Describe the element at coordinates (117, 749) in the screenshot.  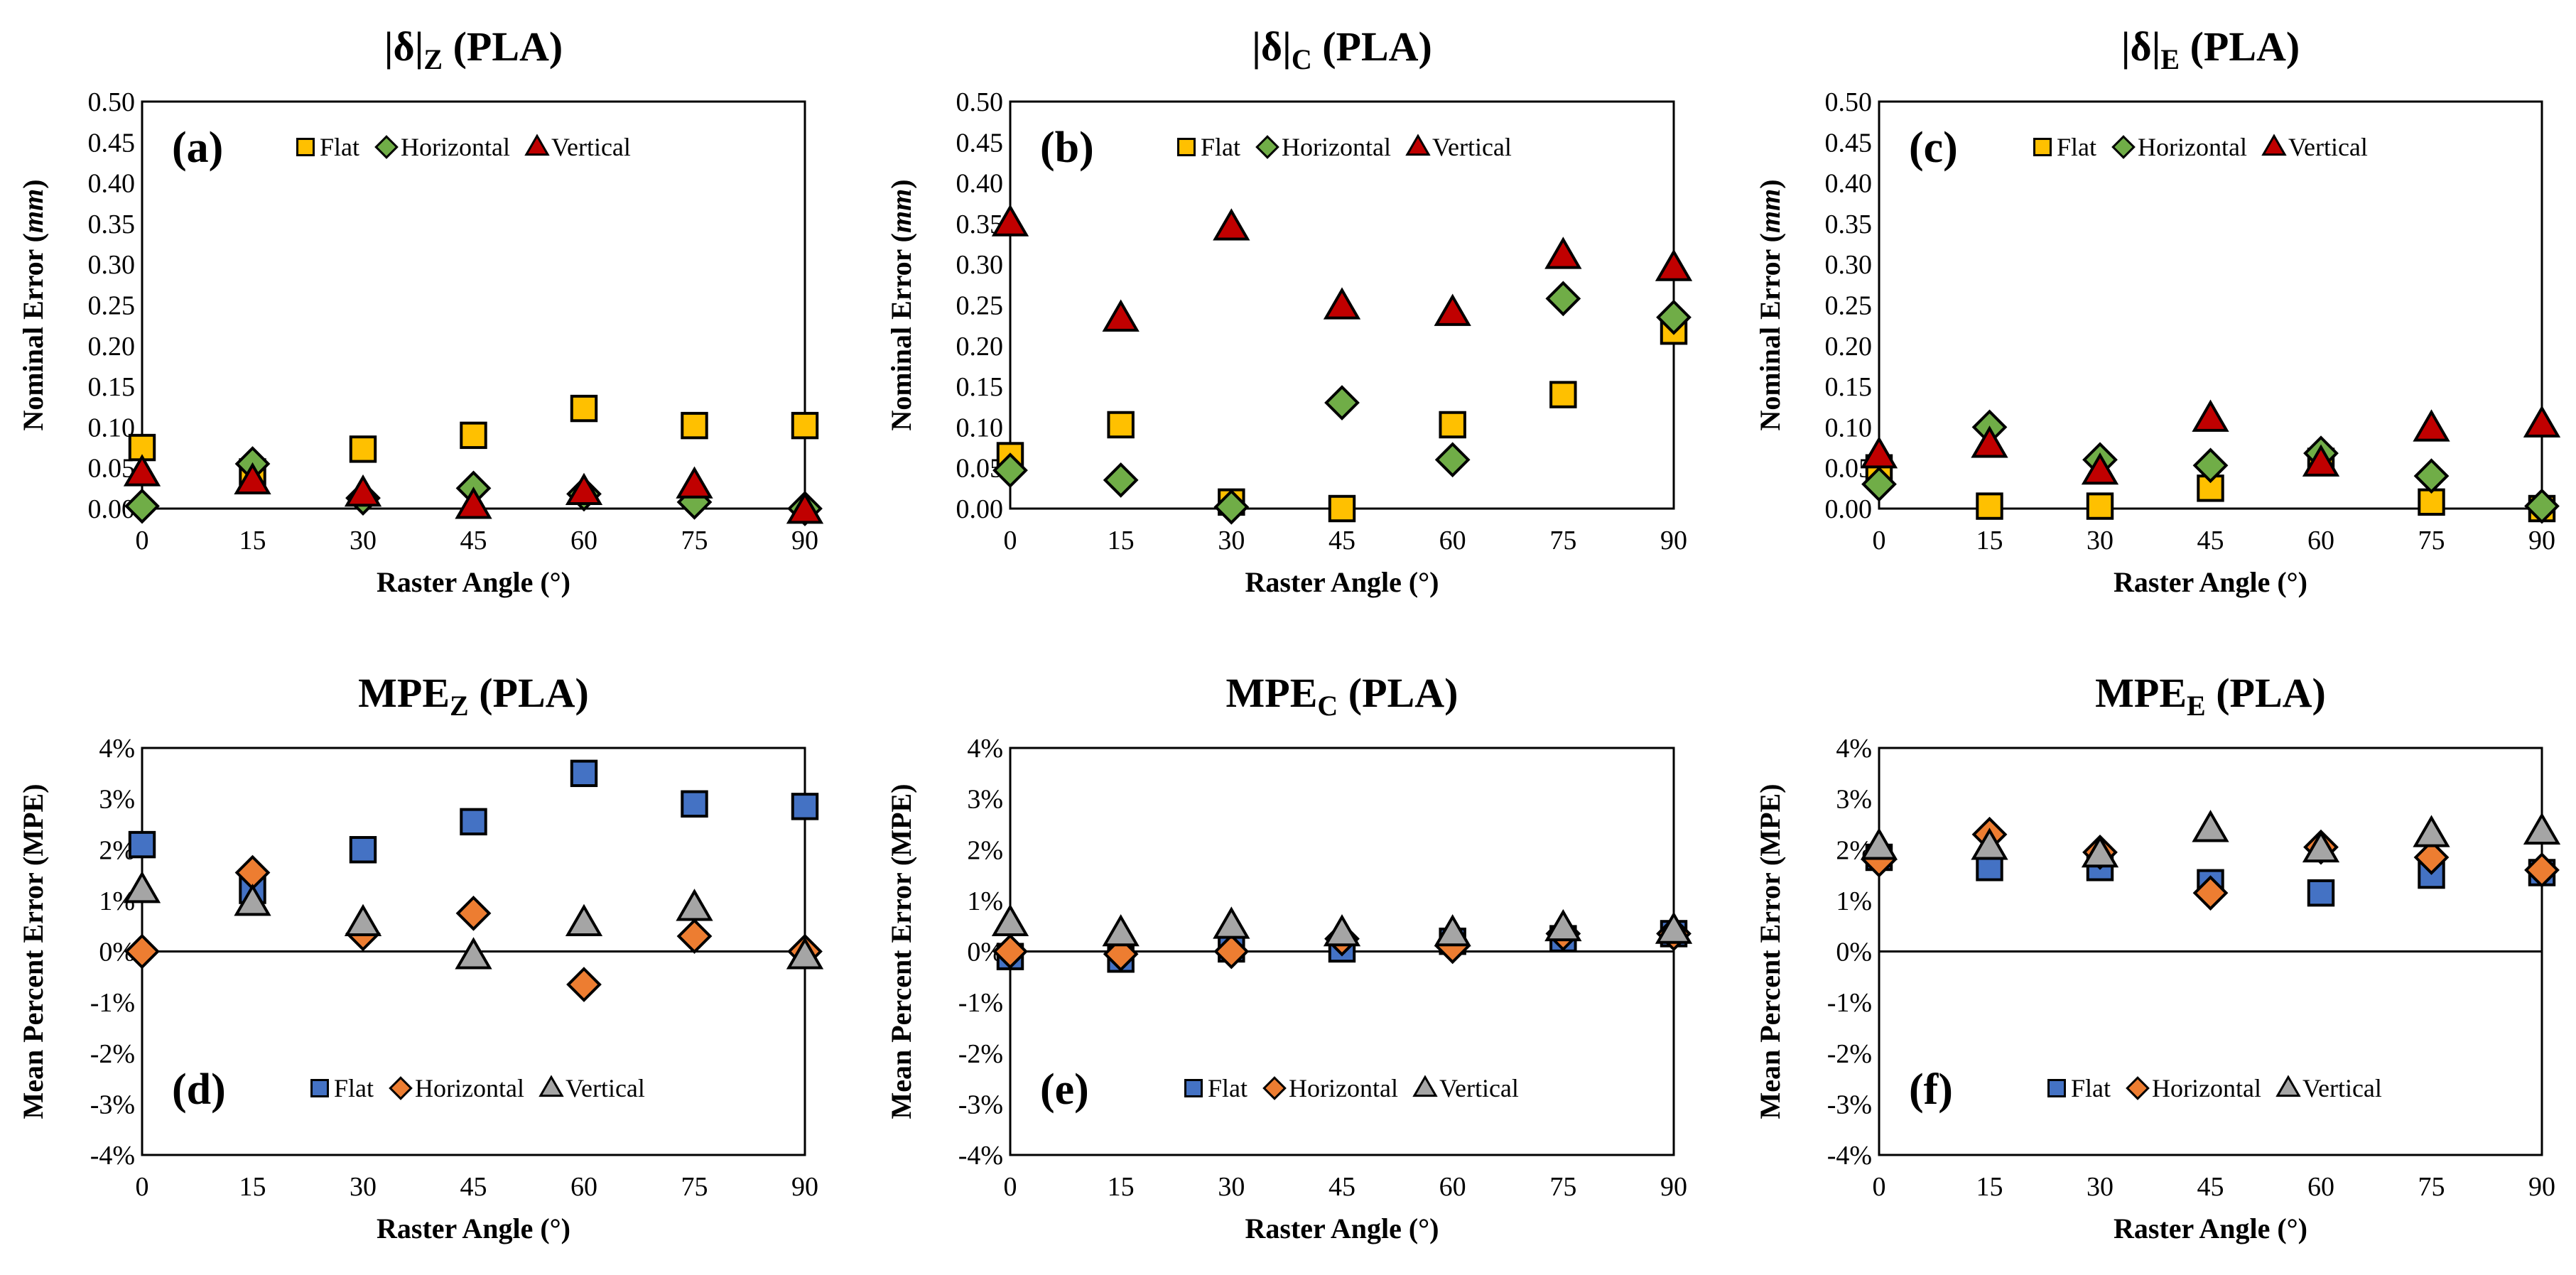
I see `y-tick-label: 4%` at that location.